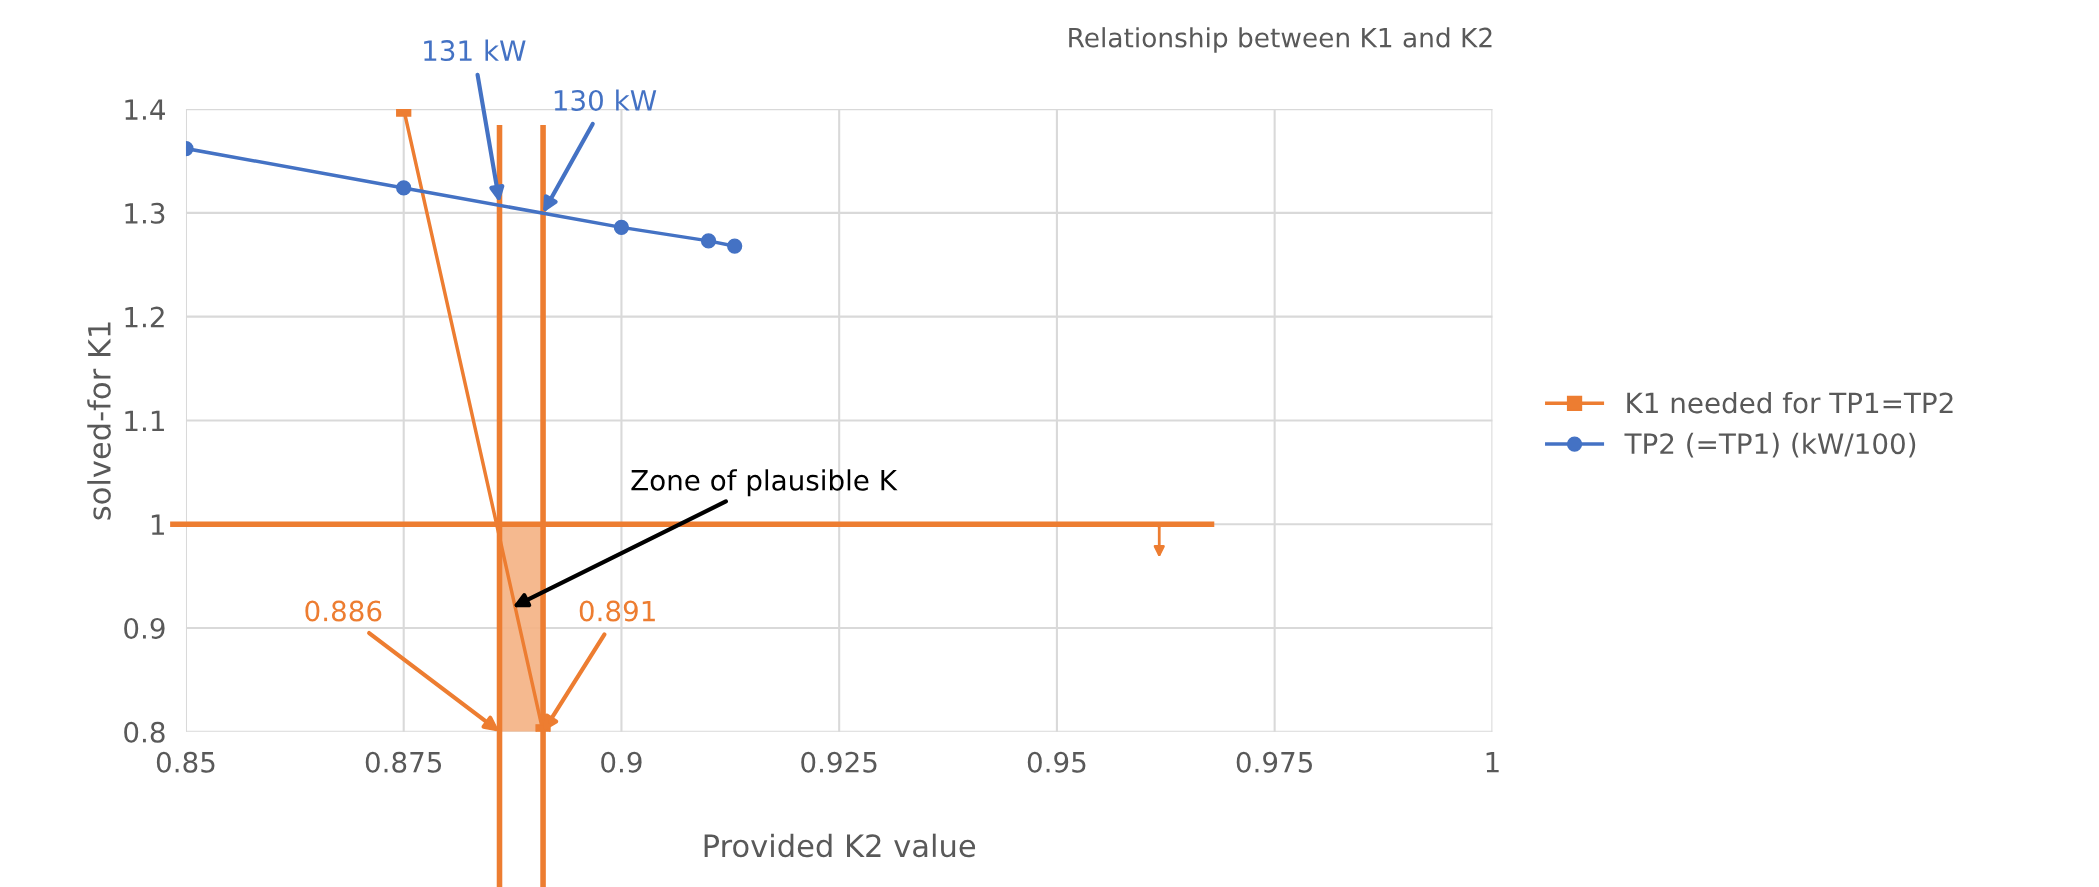 The image size is (2099, 887). I want to click on annotation: 0.886, so click(343, 611).